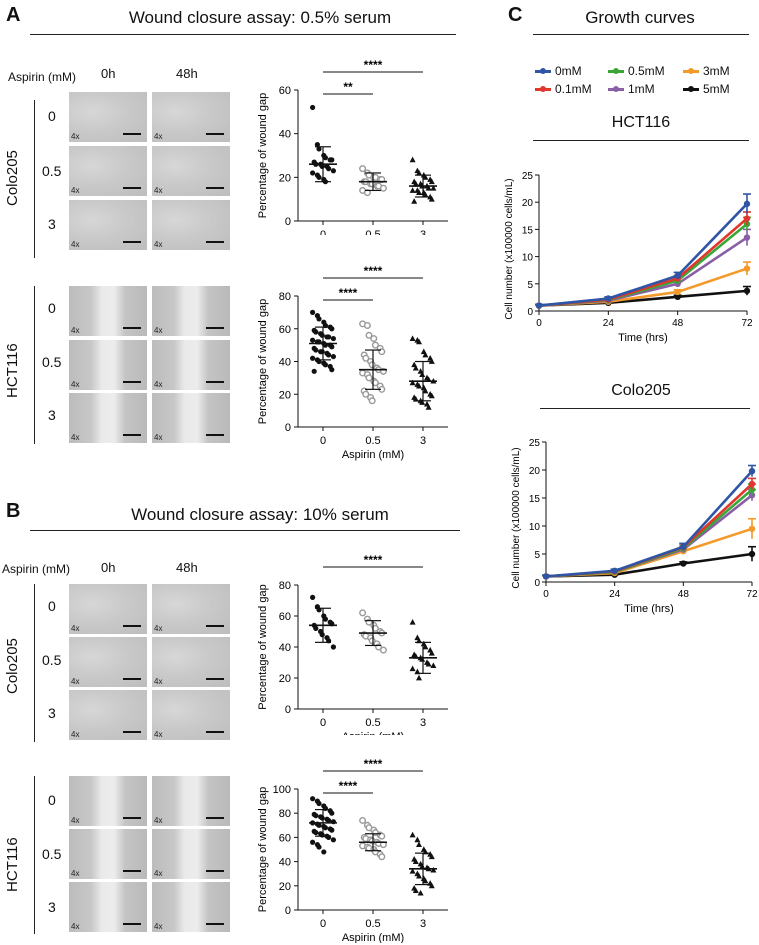 This screenshot has width=759, height=945. I want to click on panel-letter-b: B, so click(13, 511).